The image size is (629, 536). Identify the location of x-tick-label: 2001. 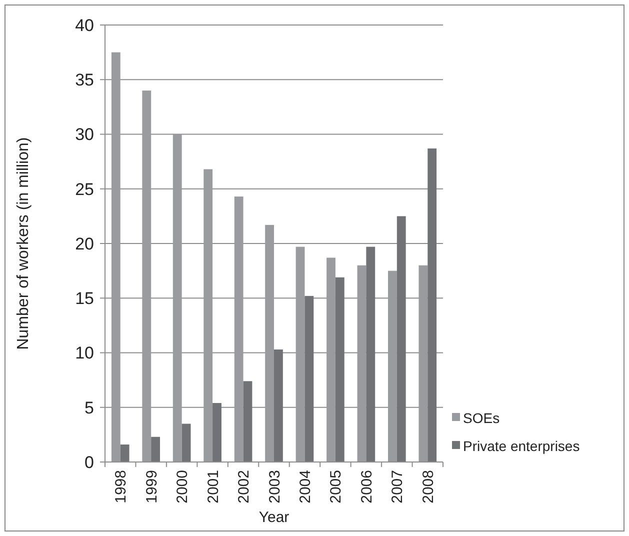
(213, 487).